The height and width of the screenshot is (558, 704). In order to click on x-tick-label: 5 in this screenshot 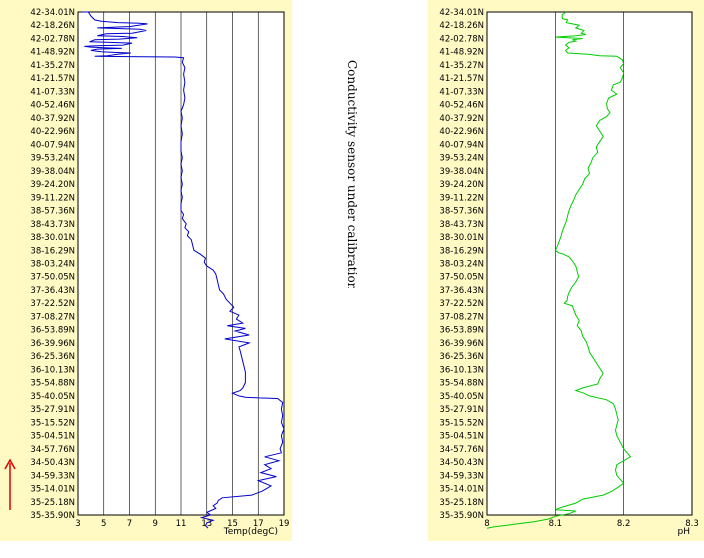, I will do `click(103, 524)`.